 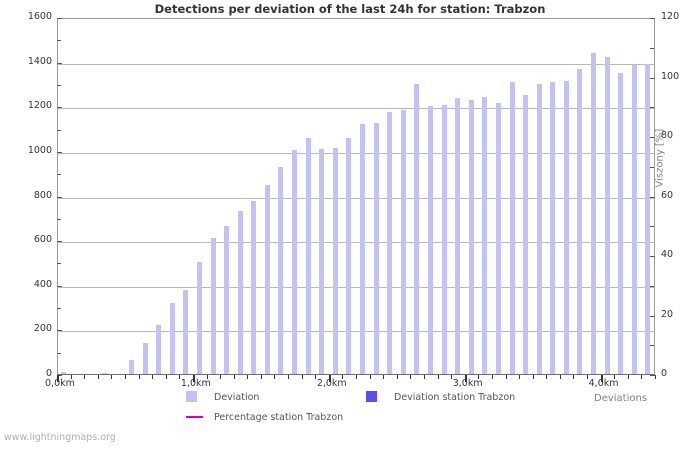 I want to click on x-axis-title: Deviations, so click(x=621, y=398).